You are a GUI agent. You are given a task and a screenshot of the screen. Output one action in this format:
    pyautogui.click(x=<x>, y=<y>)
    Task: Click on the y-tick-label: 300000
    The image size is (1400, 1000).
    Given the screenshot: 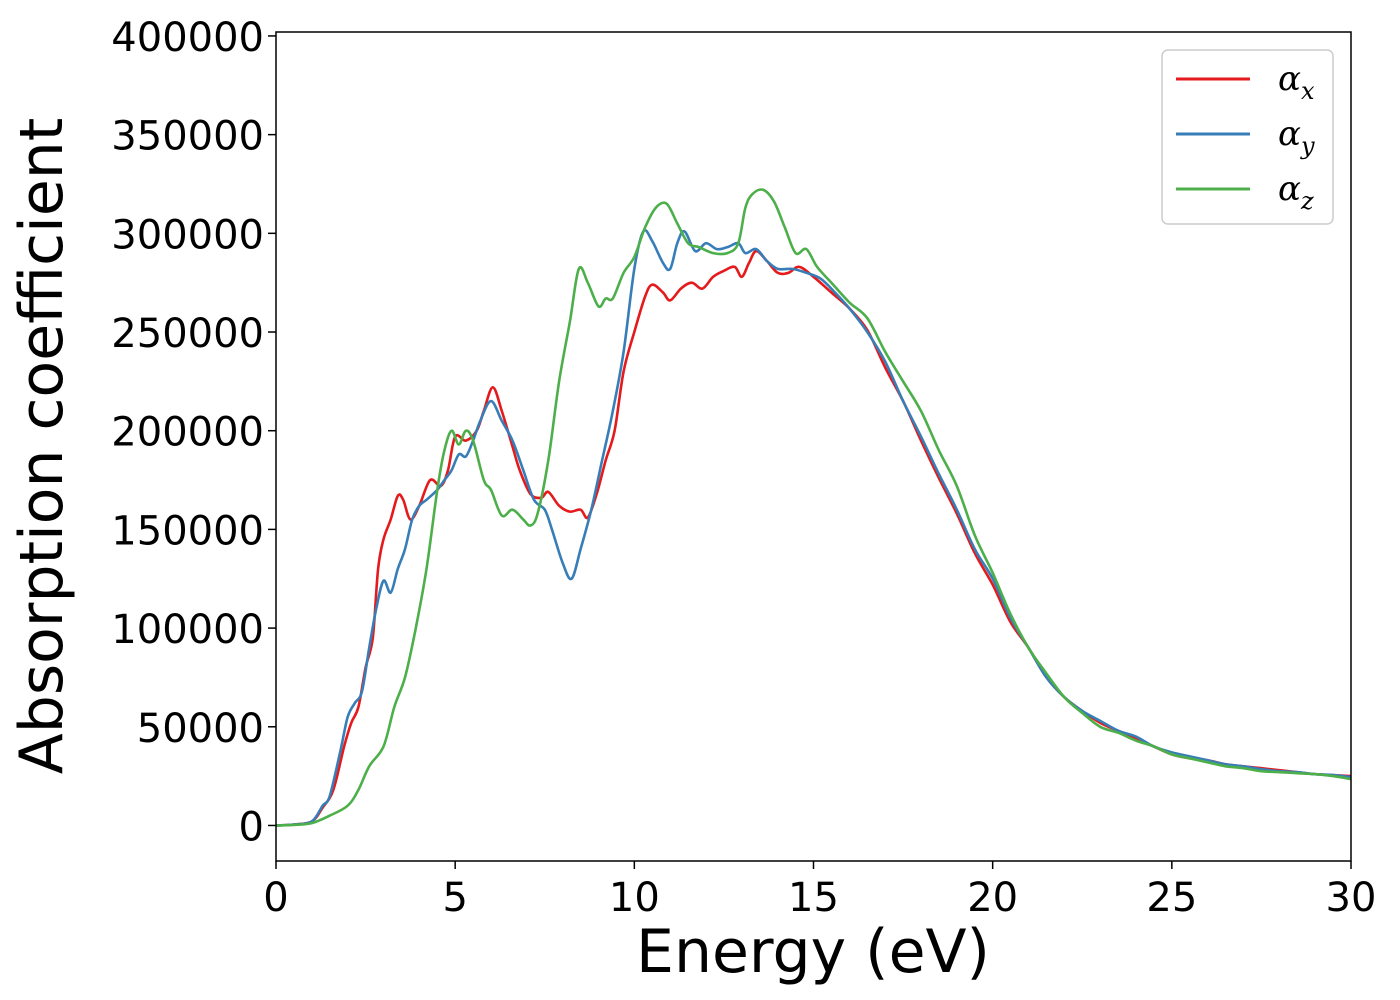 What is the action you would take?
    pyautogui.click(x=187, y=235)
    